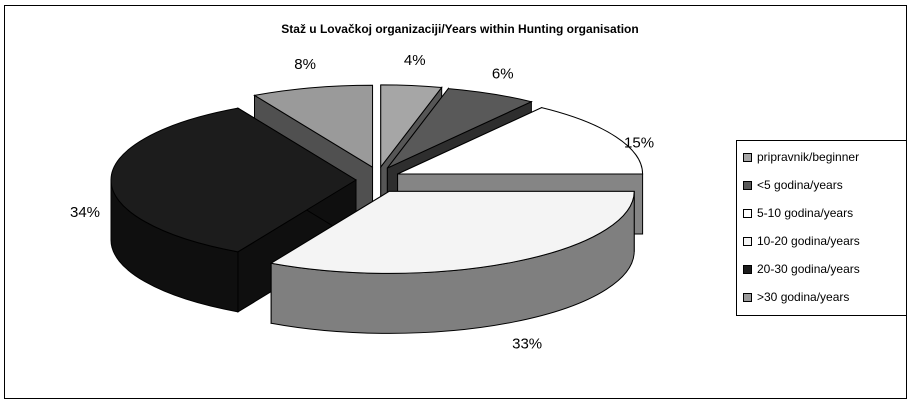 This screenshot has width=908, height=400. I want to click on legend-label: >30 godina/years, so click(803, 297).